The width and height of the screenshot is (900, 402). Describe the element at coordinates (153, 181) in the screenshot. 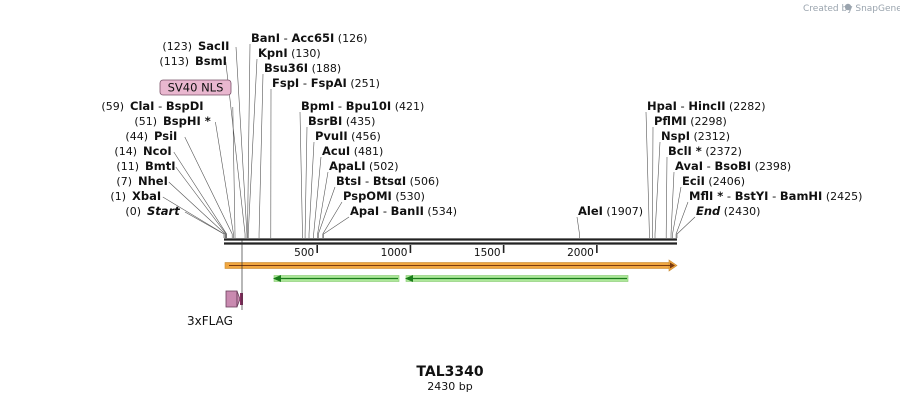

I see `site-label: NheI` at that location.